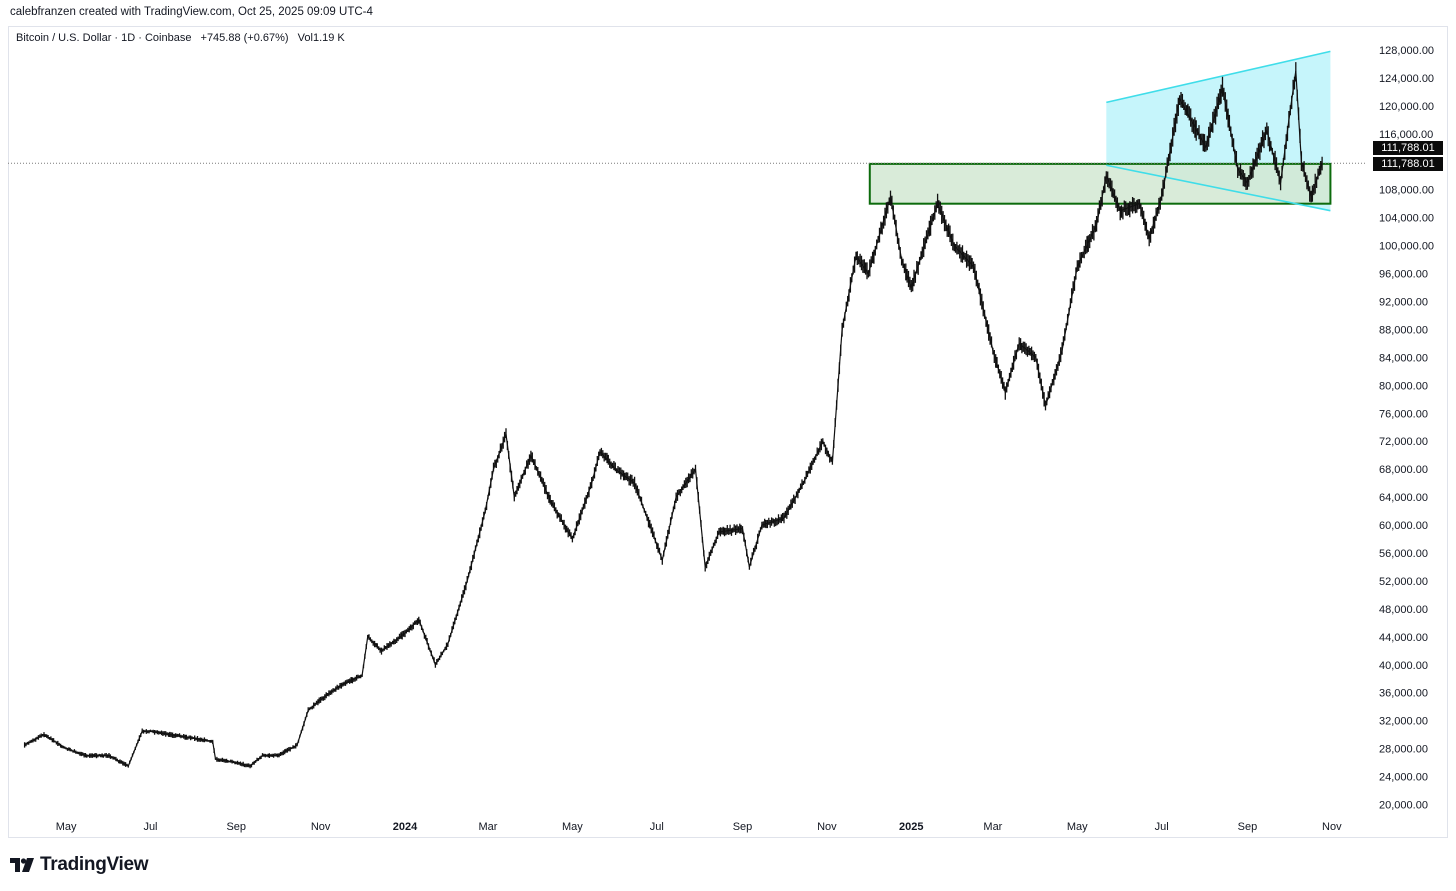 This screenshot has width=1456, height=891. I want to click on y-tick-label: 48,000.00, so click(1403, 610).